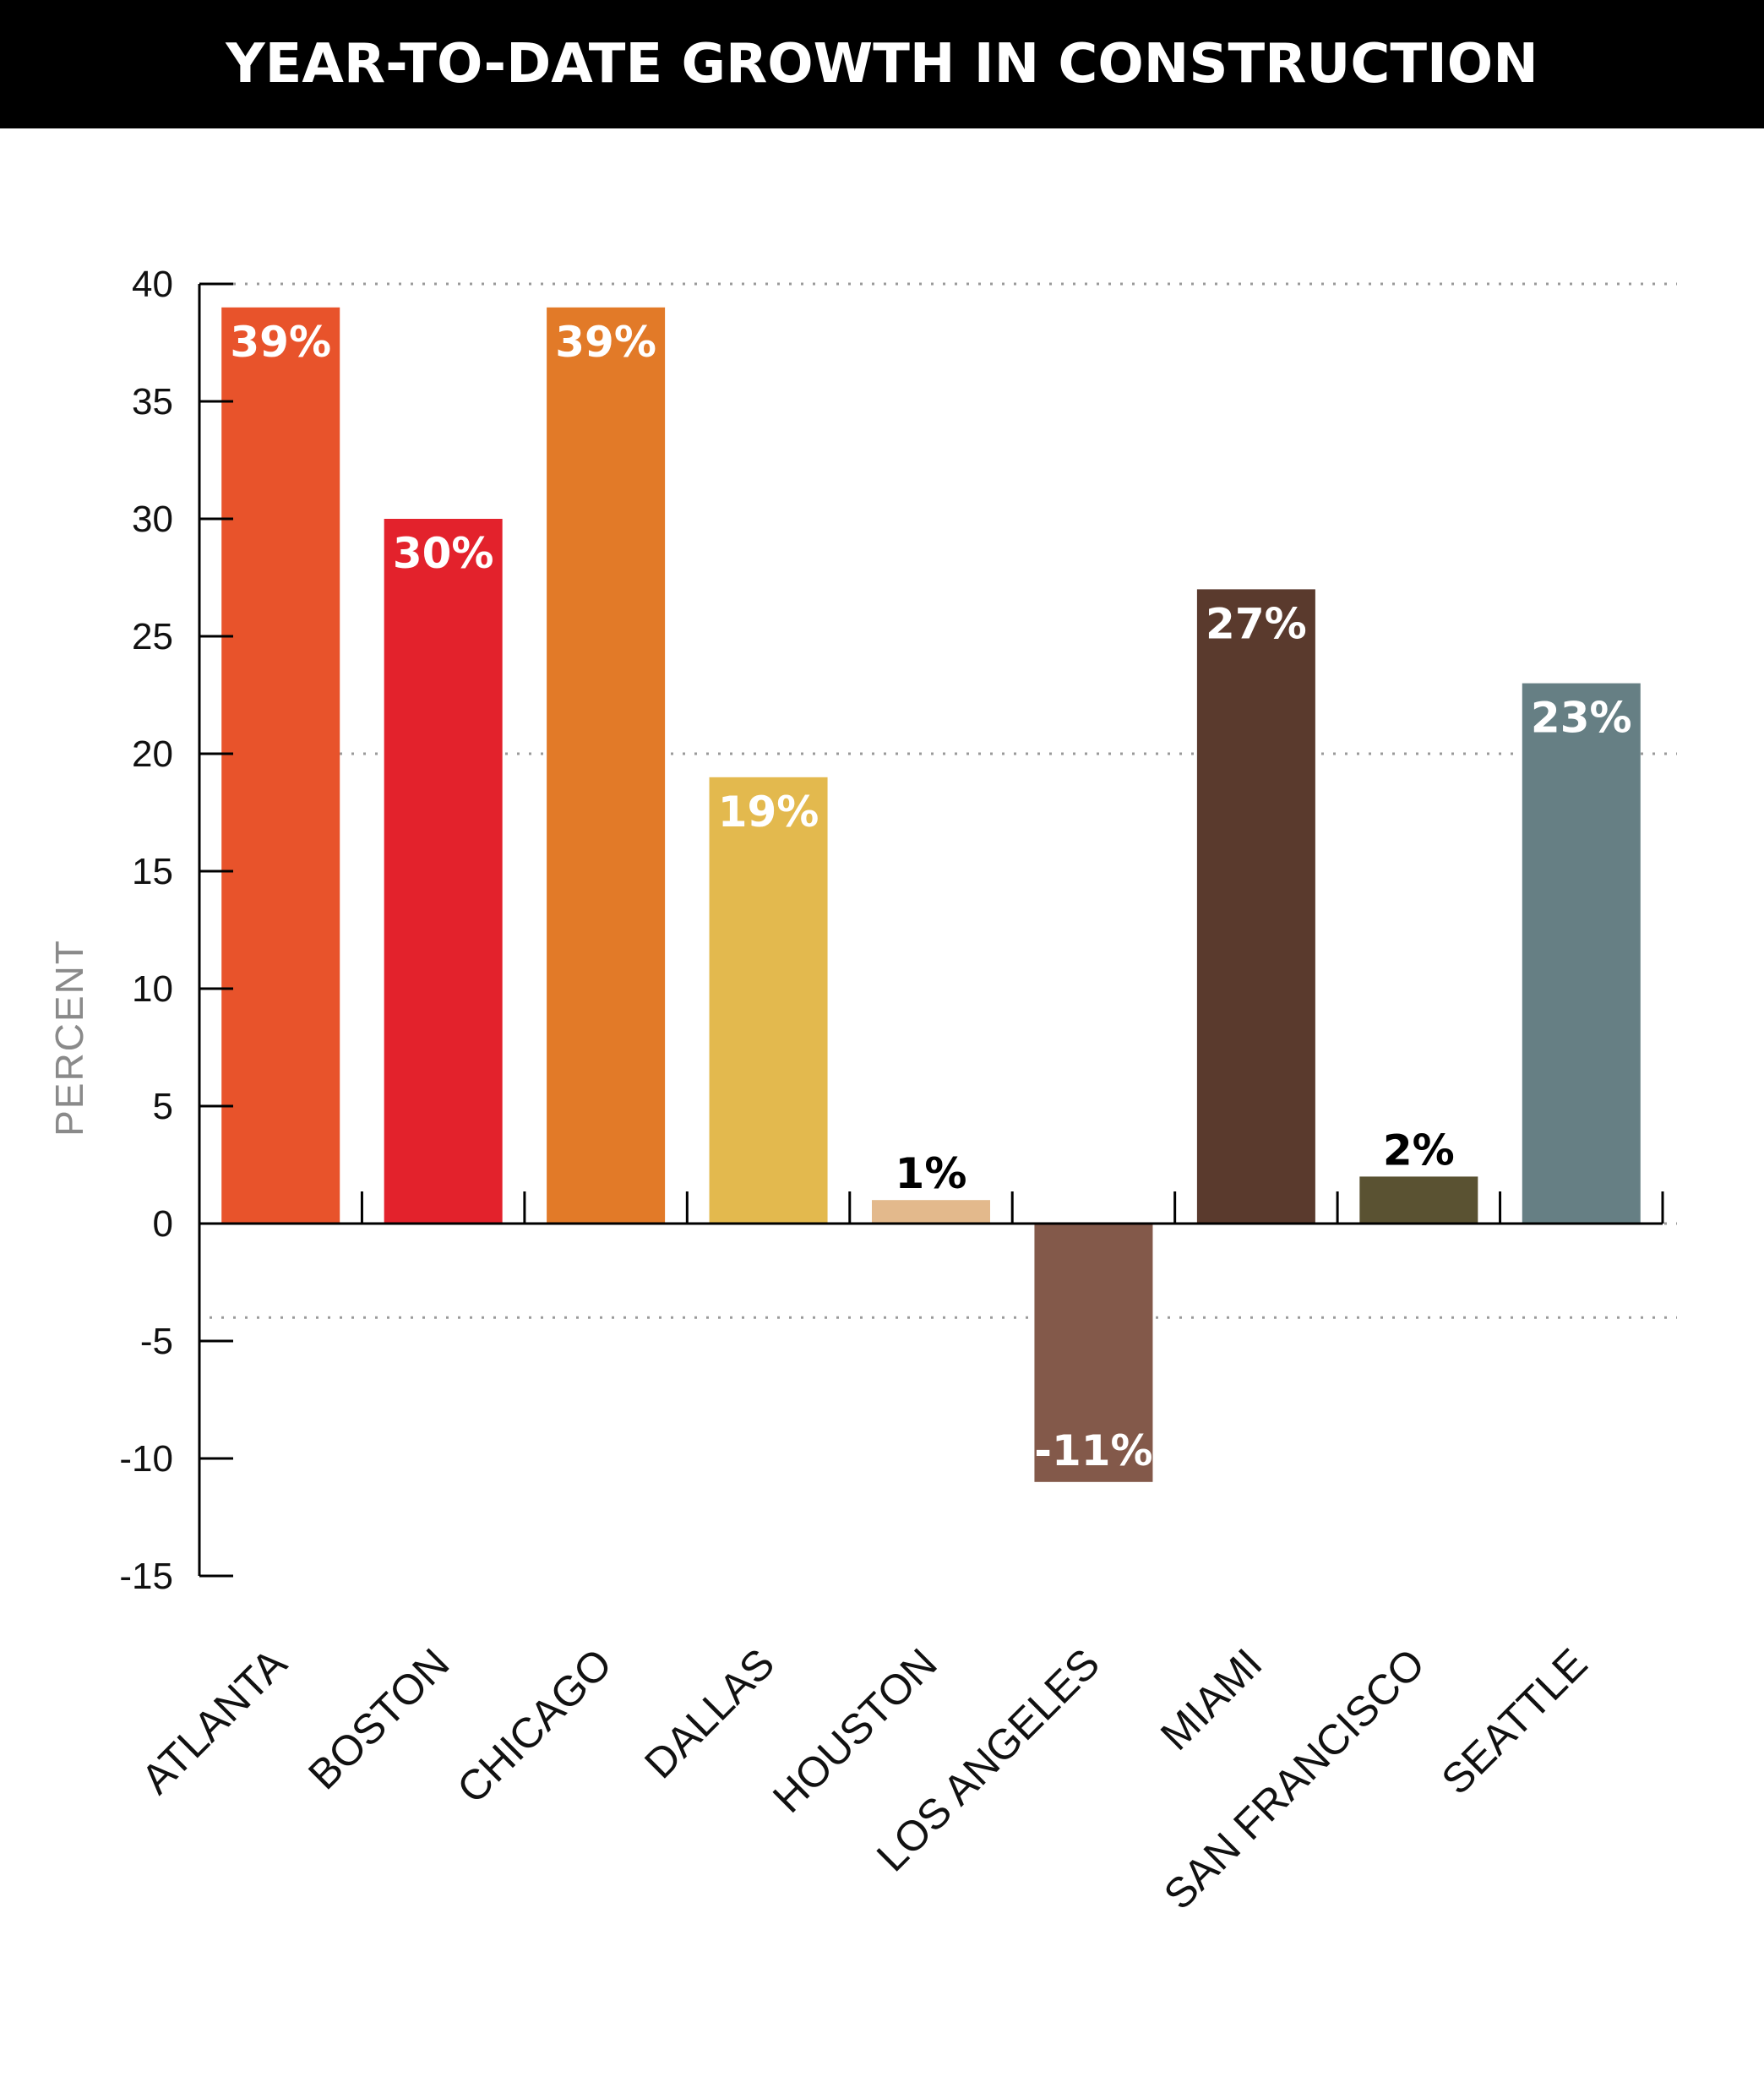 This screenshot has width=1764, height=2077. Describe the element at coordinates (1581, 718) in the screenshot. I see `data-label: 23%` at that location.